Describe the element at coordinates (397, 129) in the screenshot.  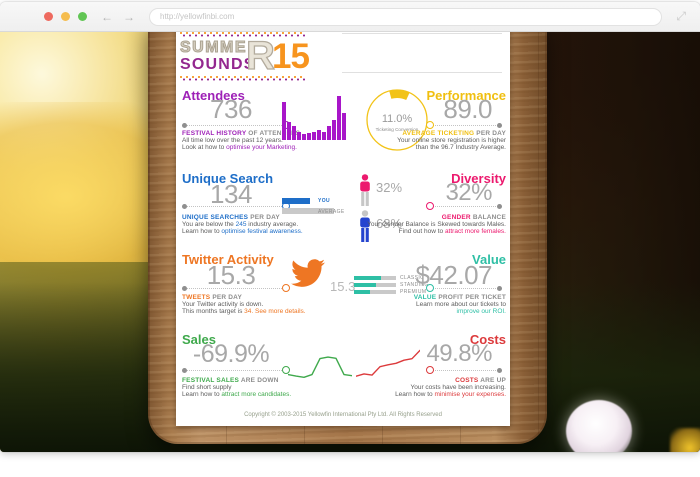
I see `gauge-label: Ticketing Conversion` at that location.